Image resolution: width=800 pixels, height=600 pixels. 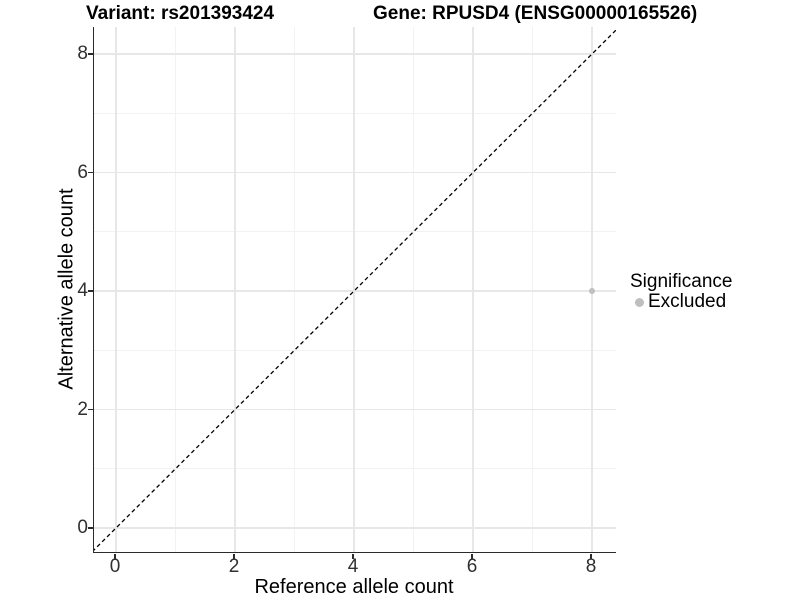 What do you see at coordinates (687, 301) in the screenshot?
I see `legend-item-label: Excluded` at bounding box center [687, 301].